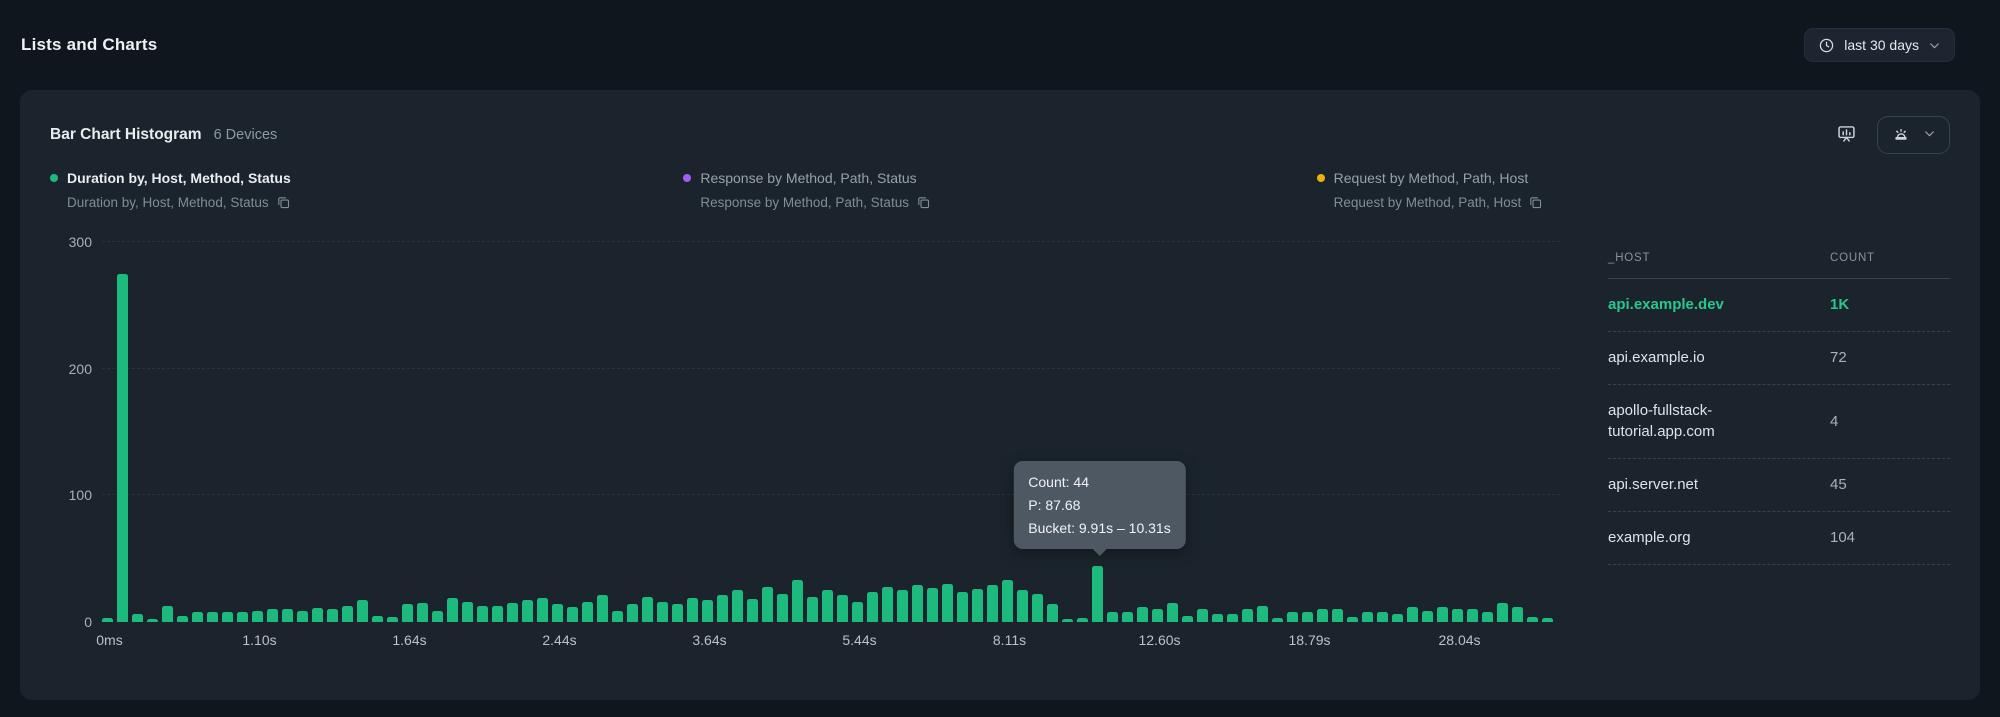  Describe the element at coordinates (1779, 422) in the screenshot. I see `table-row: apollo-fullstack-tutorial.app.com 4` at that location.